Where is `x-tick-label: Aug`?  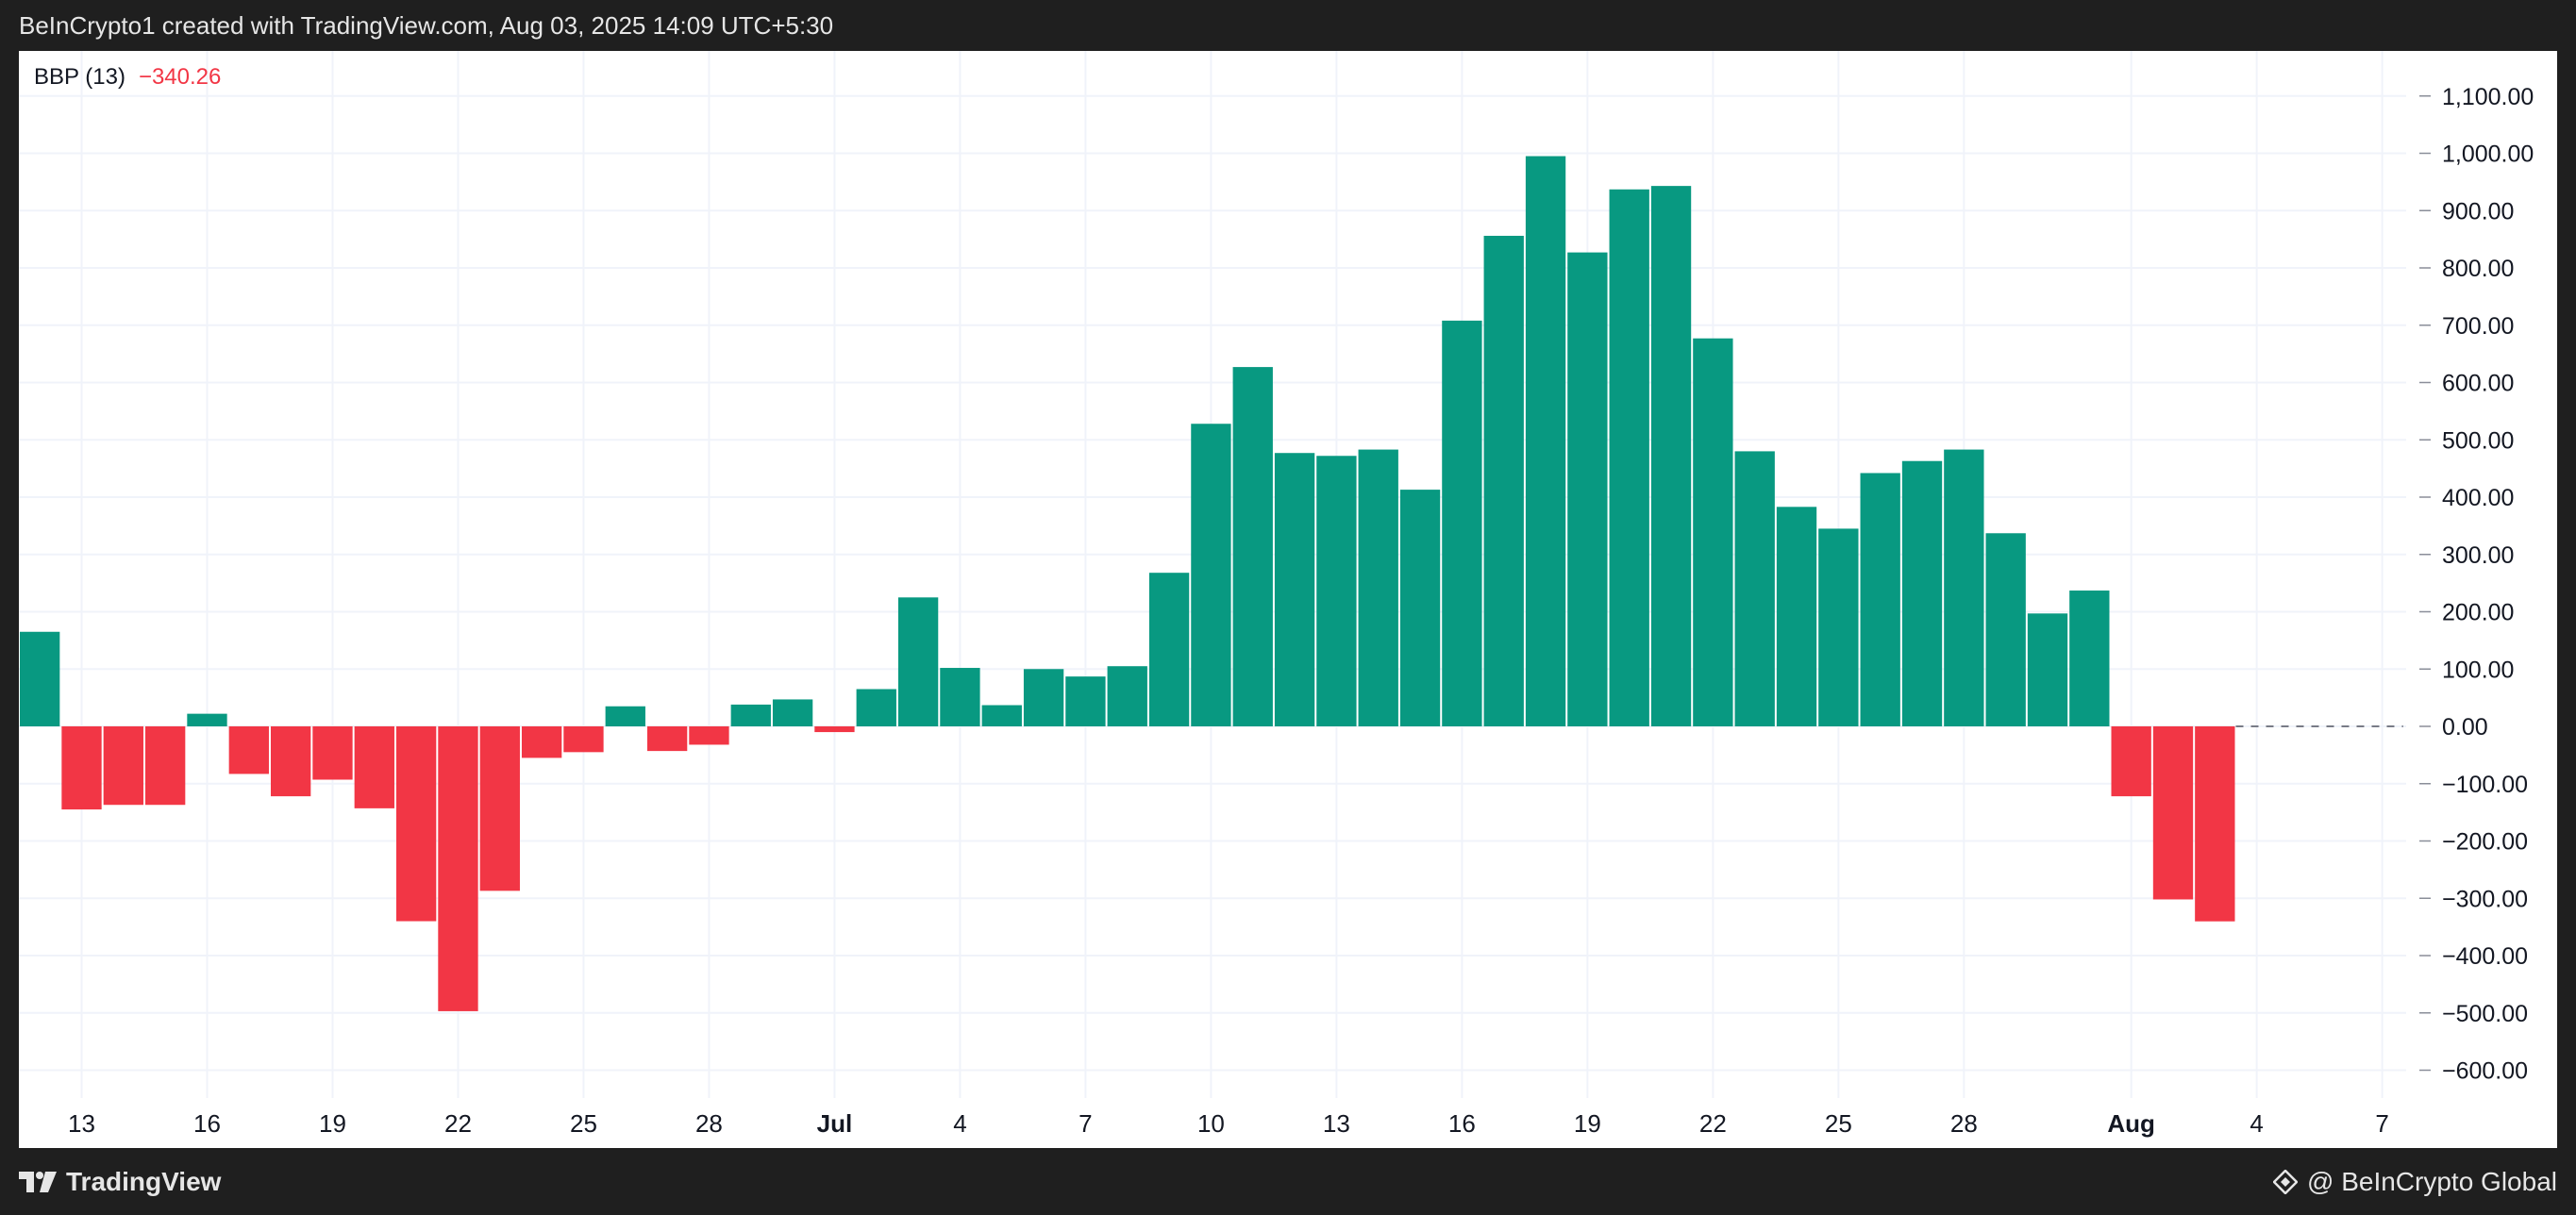
x-tick-label: Aug is located at coordinates (2131, 1123).